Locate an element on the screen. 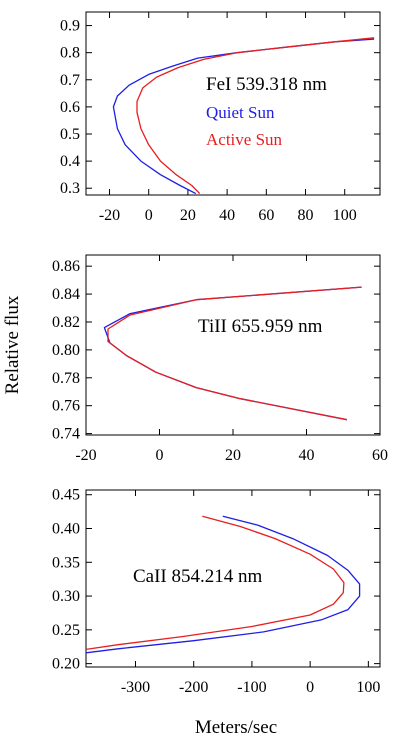  y-tick-label: 0.20 is located at coordinates (66, 664).